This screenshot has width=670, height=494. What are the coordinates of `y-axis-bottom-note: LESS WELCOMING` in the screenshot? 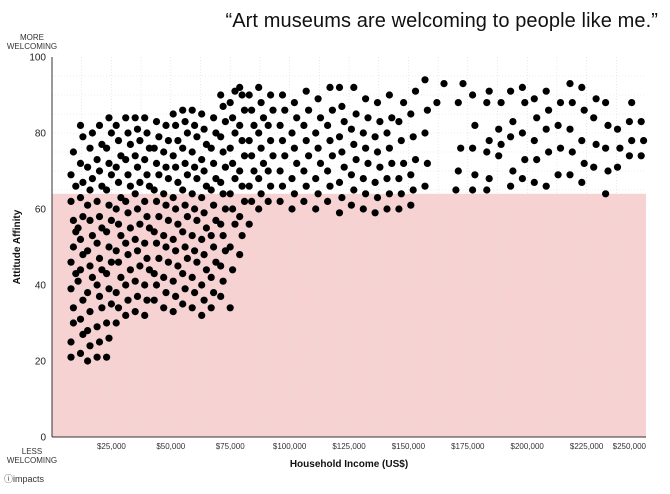 It's located at (32, 456).